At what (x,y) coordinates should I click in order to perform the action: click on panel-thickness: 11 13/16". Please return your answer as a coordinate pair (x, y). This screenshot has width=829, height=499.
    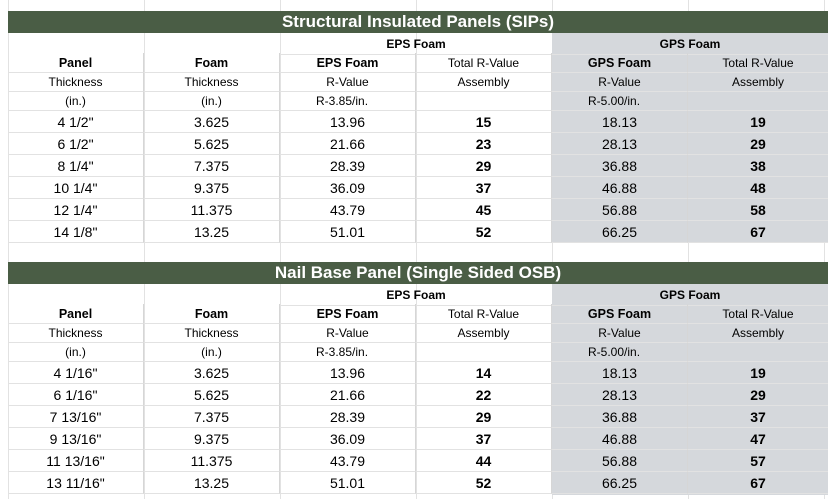
    Looking at the image, I should click on (76, 461).